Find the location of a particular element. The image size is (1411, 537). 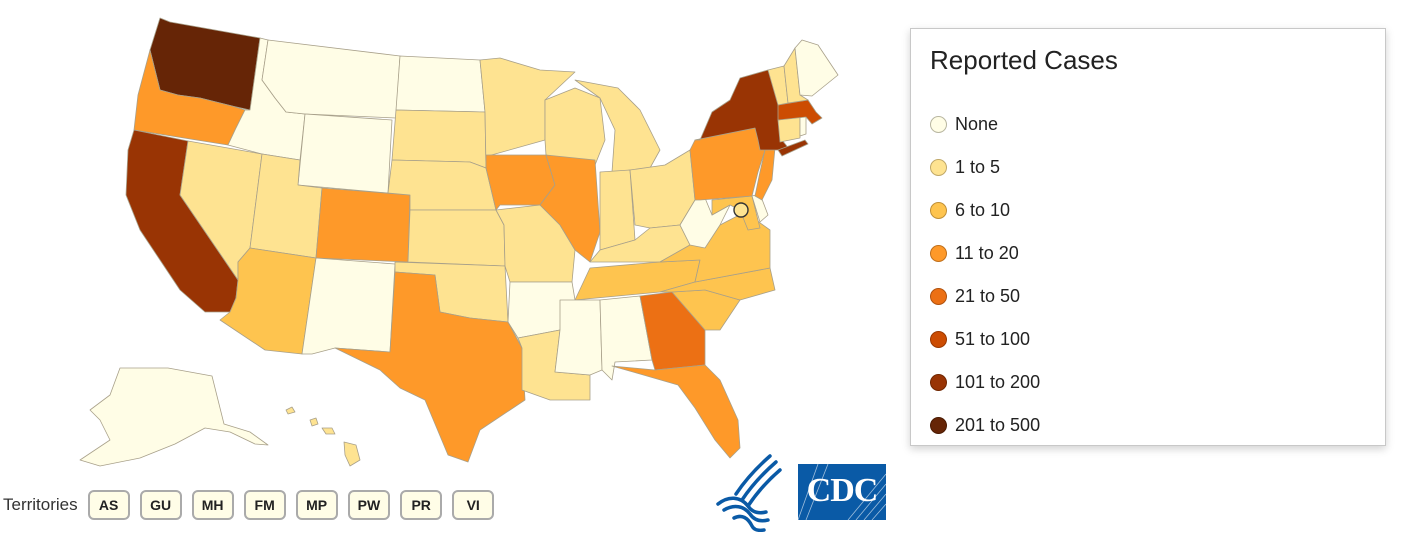

state-li is located at coordinates (793, 148).